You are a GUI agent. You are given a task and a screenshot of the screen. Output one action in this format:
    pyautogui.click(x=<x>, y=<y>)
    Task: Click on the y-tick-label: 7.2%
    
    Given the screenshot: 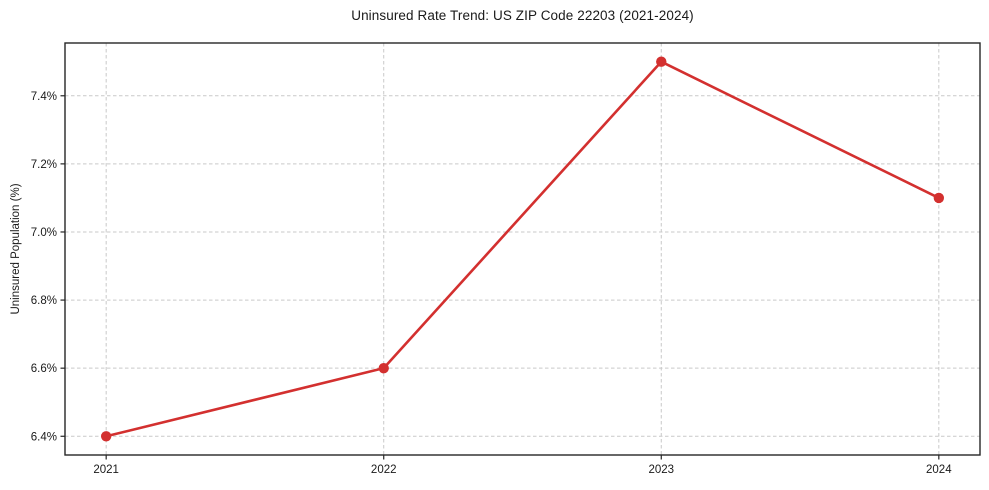 What is the action you would take?
    pyautogui.click(x=44, y=165)
    